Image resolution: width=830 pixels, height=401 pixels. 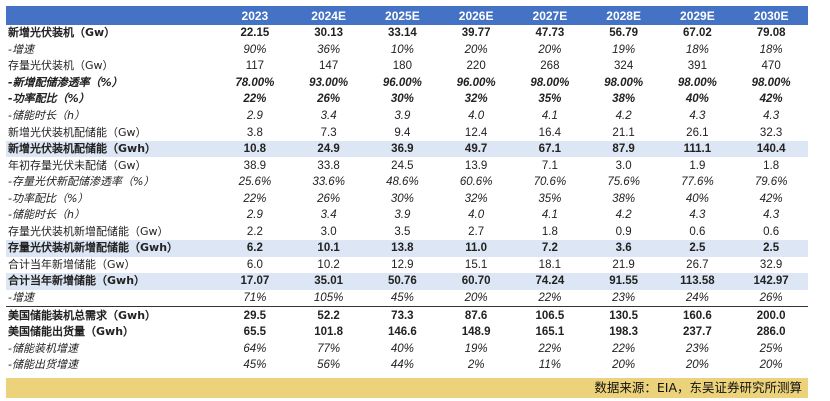 I want to click on table-cell: 111.1, so click(x=697, y=149).